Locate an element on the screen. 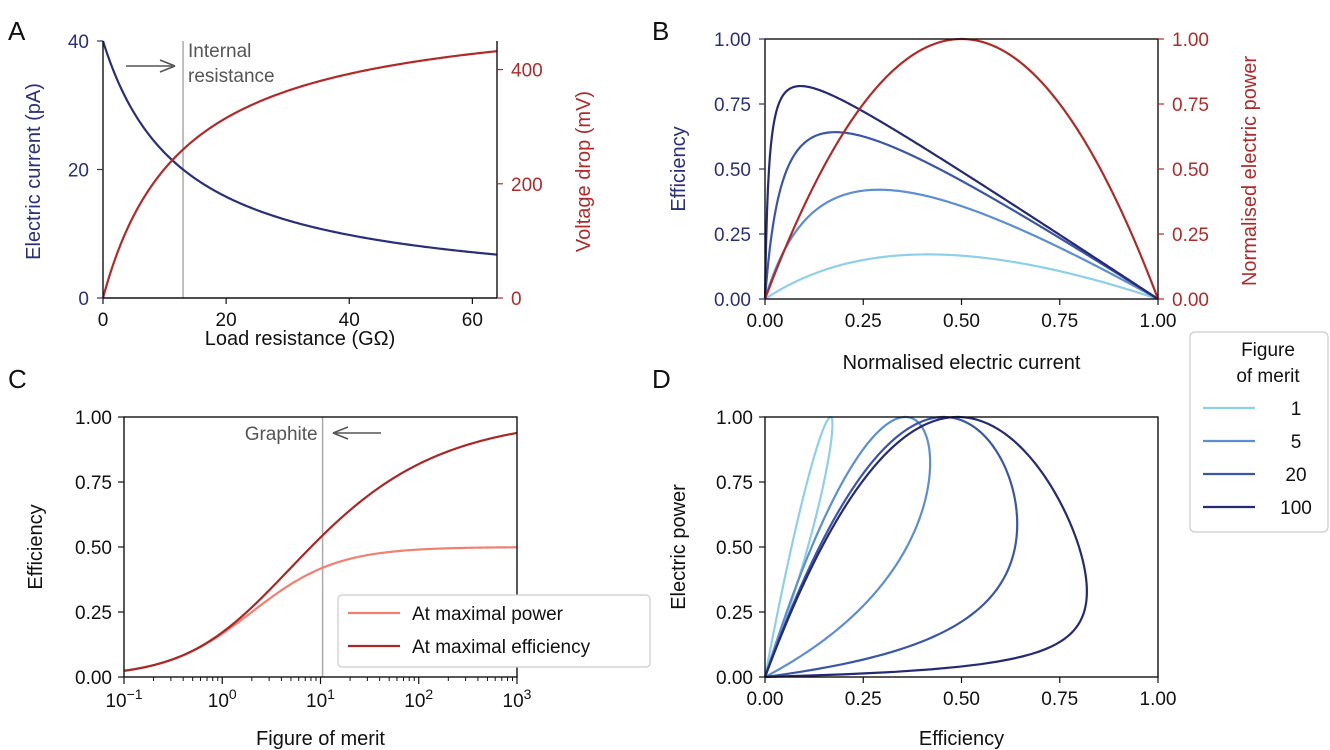  legend-label-merit: 5 is located at coordinates (1296, 442).